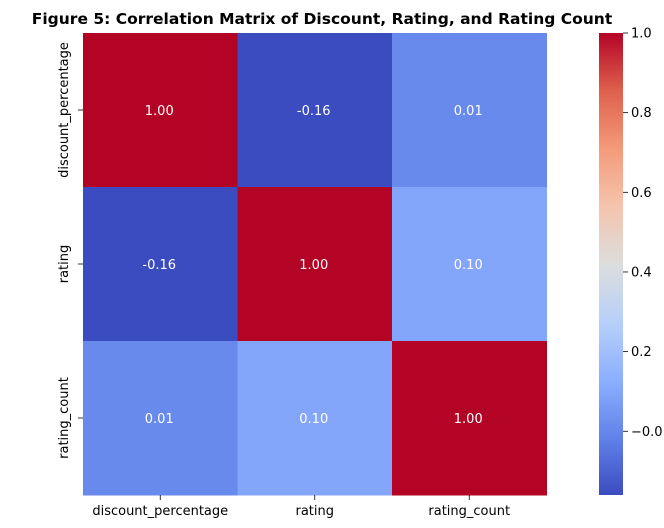 The width and height of the screenshot is (664, 528). Describe the element at coordinates (314, 511) in the screenshot. I see `x-tick-label: rating` at that location.